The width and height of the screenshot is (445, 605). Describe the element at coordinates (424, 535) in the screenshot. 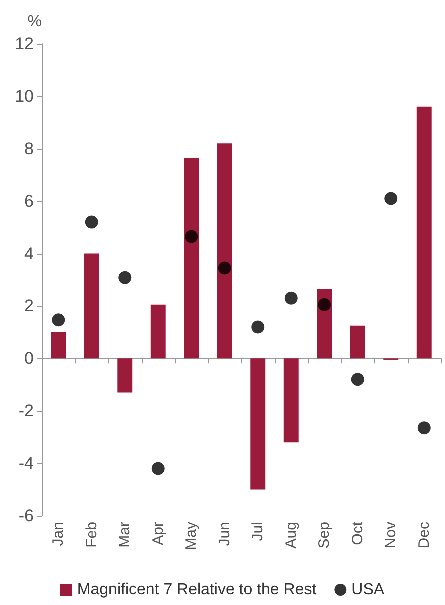

I see `x-tick-label: Dec` at that location.